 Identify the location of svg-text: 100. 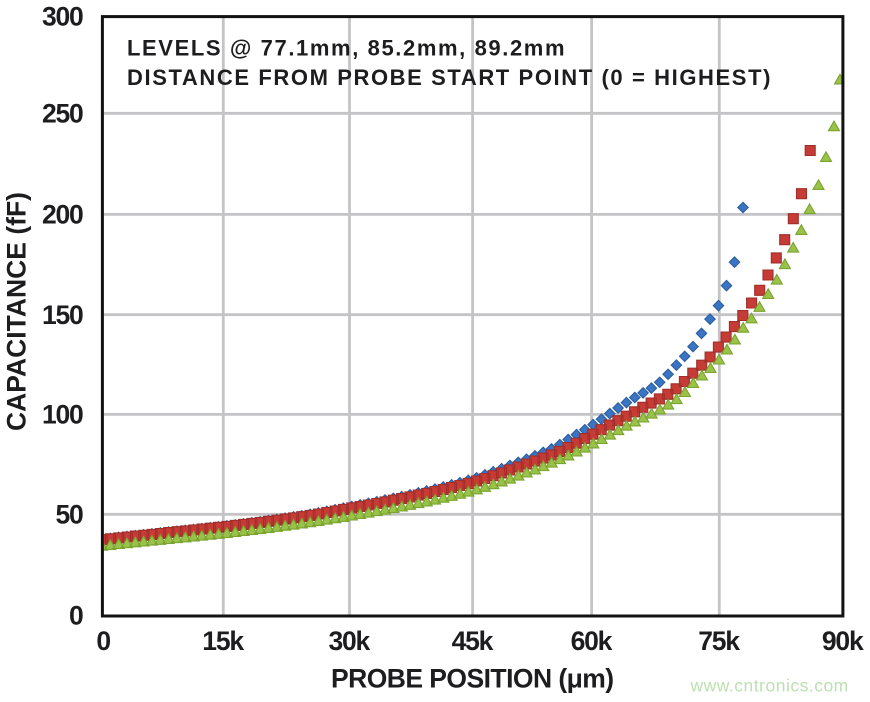
(62, 415).